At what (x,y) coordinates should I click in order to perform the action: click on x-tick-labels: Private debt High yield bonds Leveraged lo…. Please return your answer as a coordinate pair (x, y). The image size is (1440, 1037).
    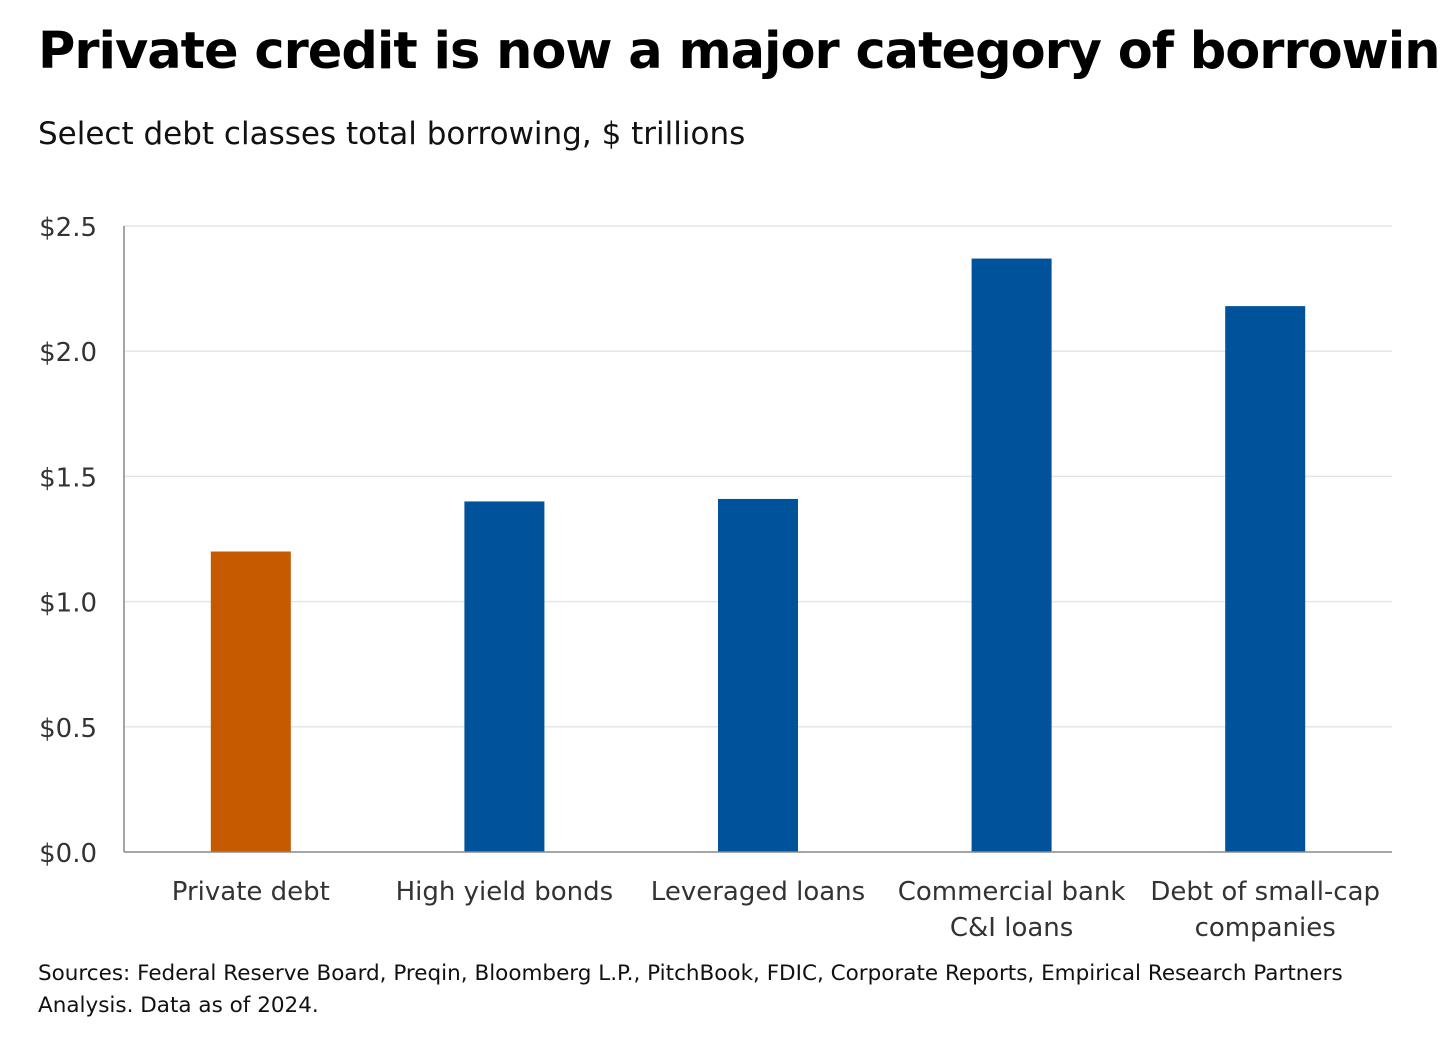
    Looking at the image, I should click on (776, 910).